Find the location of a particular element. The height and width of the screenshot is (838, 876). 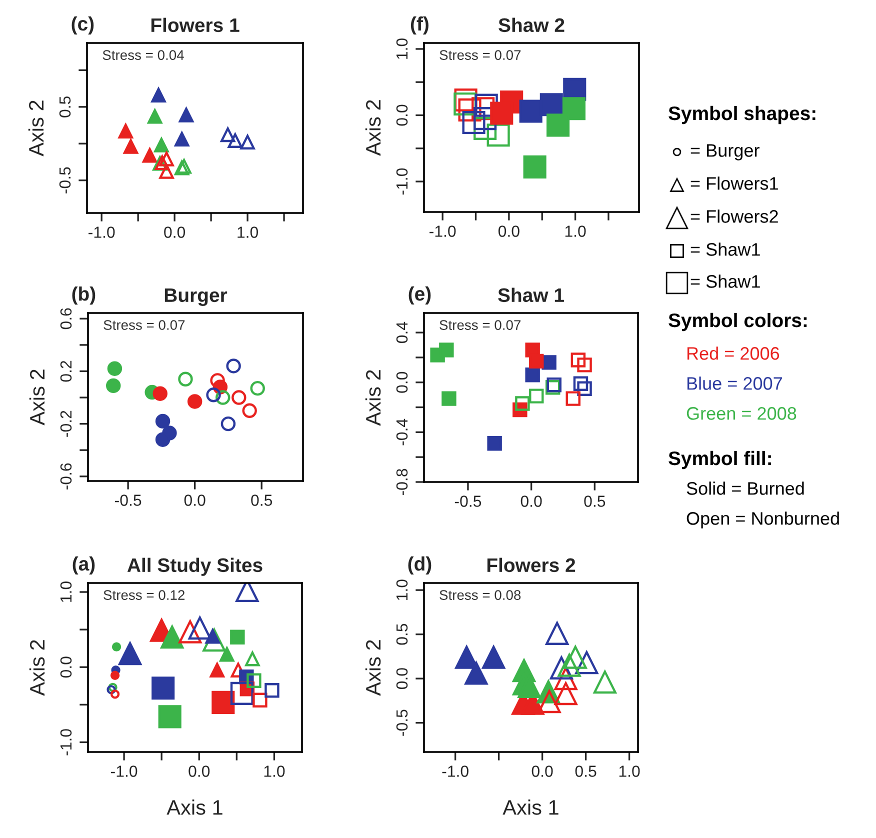

text: (a) is located at coordinates (83, 565).